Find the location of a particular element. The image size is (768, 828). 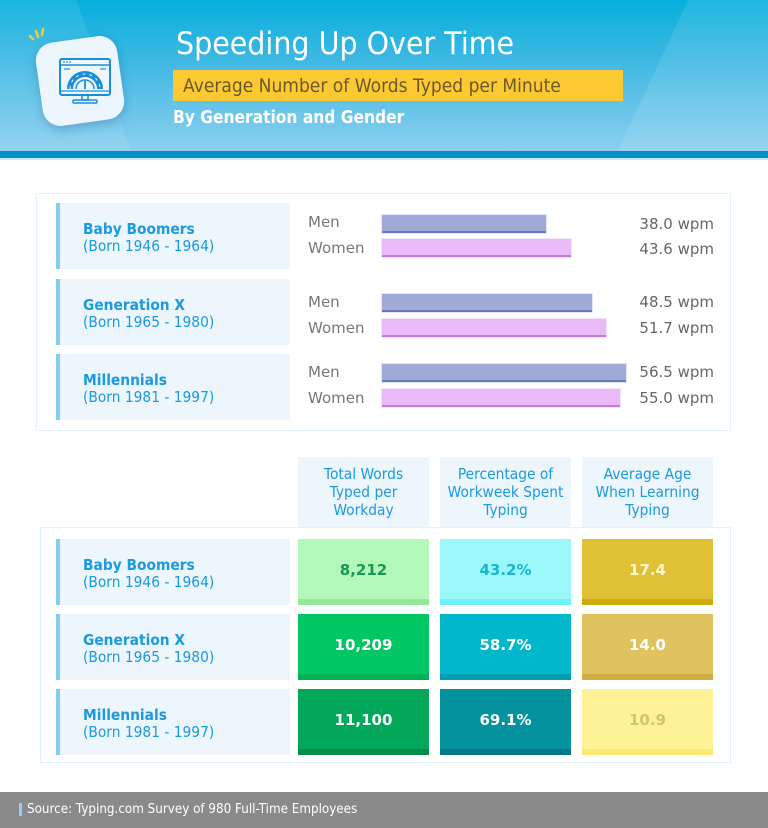

bar-women-baby-boomers is located at coordinates (476, 248).